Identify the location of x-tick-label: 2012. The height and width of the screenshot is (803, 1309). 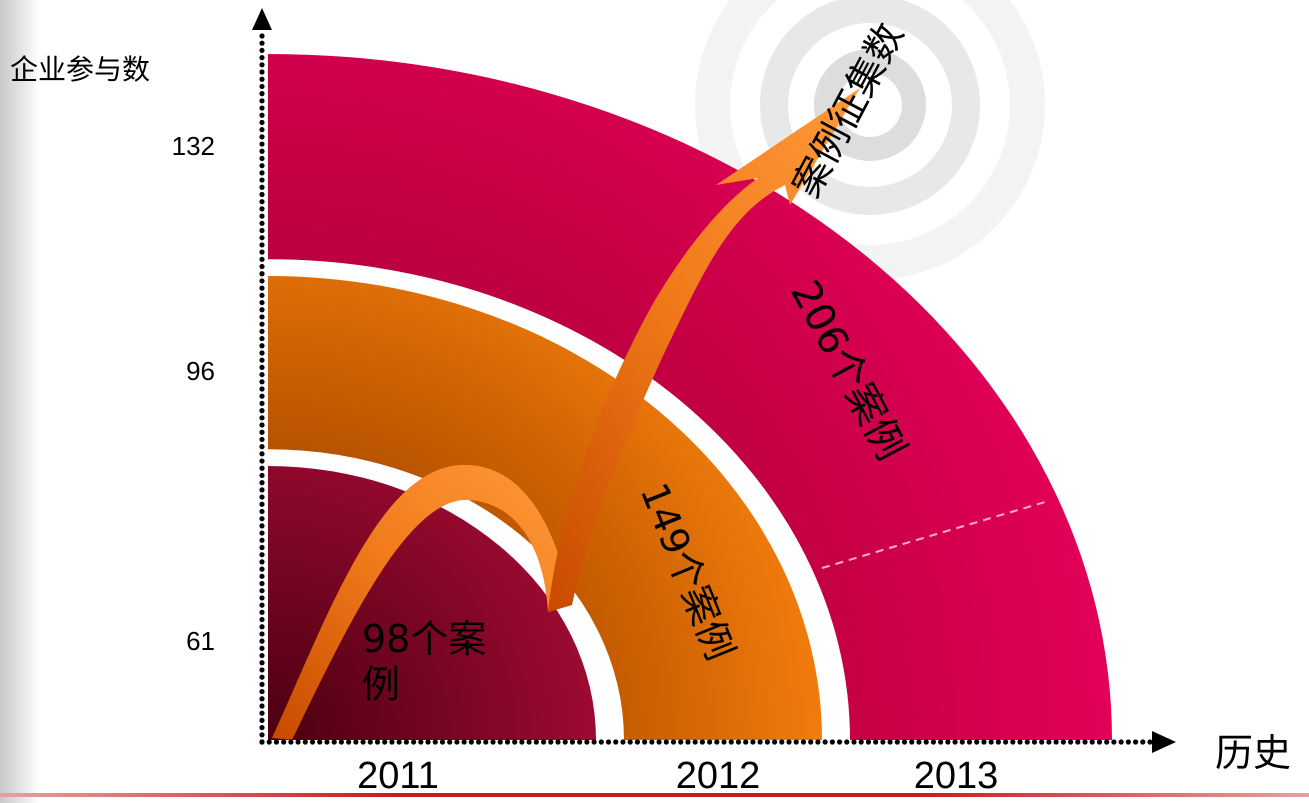
(718, 776).